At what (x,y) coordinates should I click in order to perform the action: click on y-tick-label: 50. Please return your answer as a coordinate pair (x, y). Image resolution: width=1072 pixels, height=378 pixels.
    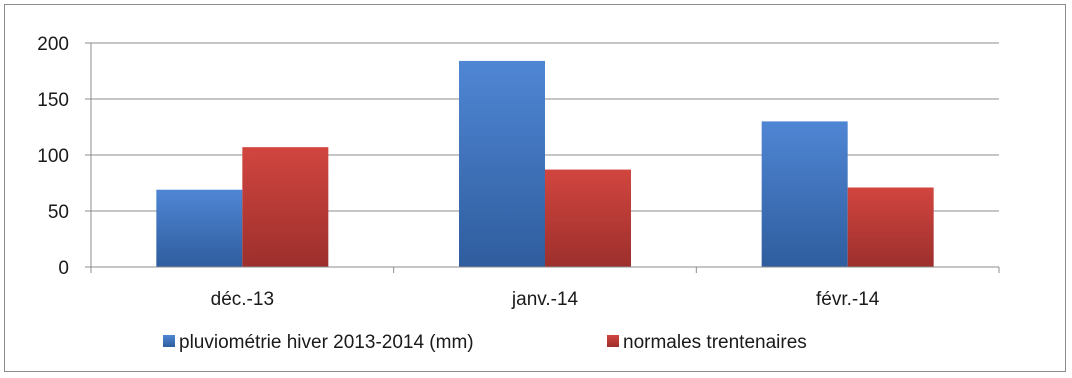
    Looking at the image, I should click on (58, 212).